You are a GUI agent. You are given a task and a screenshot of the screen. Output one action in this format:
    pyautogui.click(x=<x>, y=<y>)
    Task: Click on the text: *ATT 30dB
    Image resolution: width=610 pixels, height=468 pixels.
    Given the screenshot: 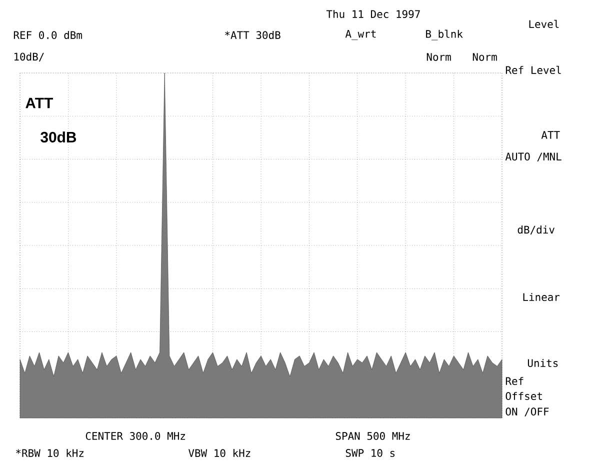 What is the action you would take?
    pyautogui.click(x=252, y=35)
    